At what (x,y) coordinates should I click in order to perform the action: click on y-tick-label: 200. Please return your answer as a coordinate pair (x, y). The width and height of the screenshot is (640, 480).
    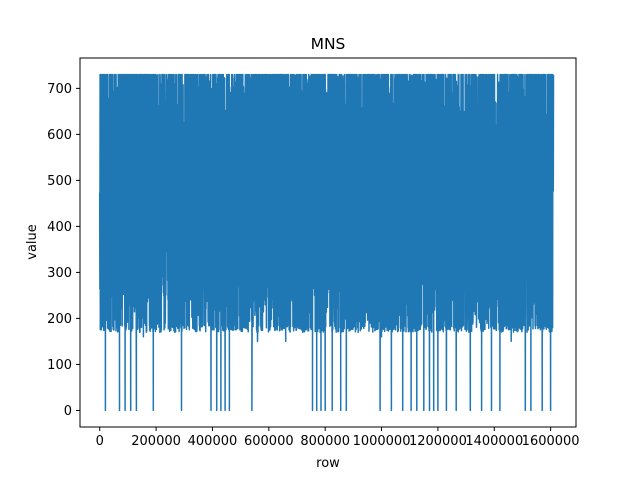
    Looking at the image, I should click on (59, 319).